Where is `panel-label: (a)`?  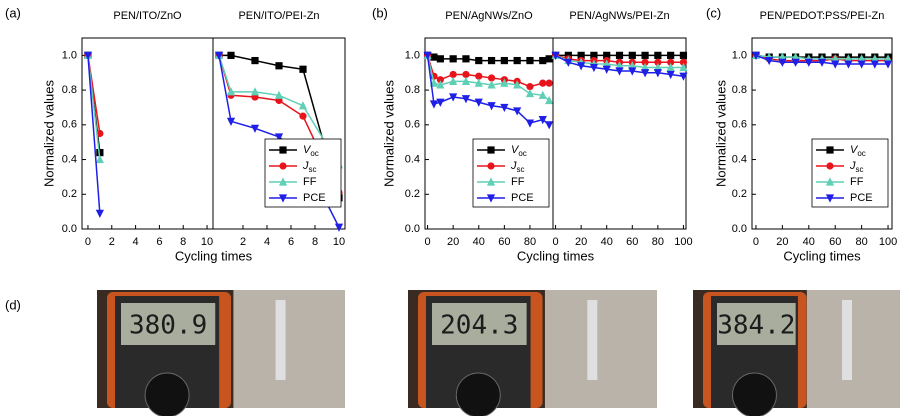 panel-label: (a) is located at coordinates (13, 12).